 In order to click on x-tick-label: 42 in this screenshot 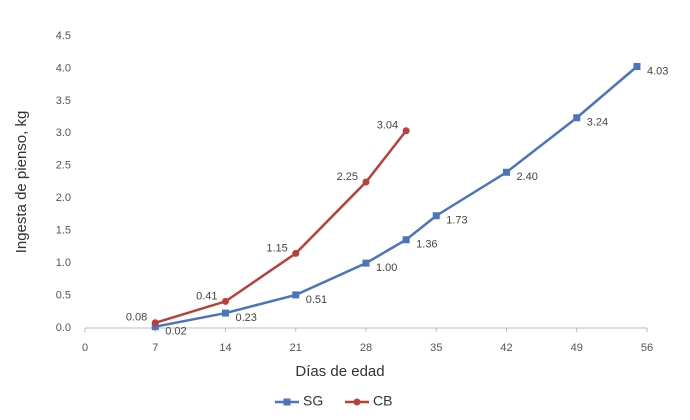, I will do `click(506, 348)`.